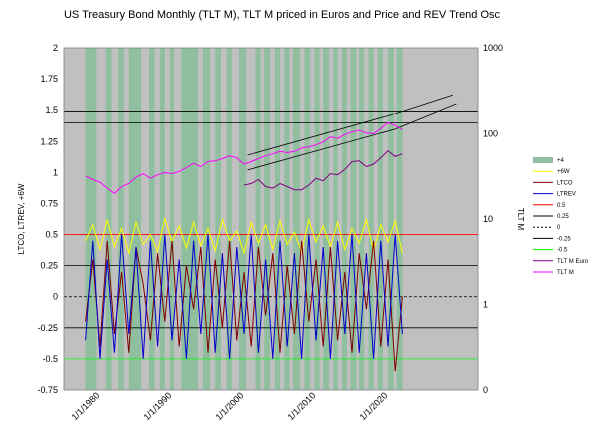 The width and height of the screenshot is (600, 436). Describe the element at coordinates (563, 217) in the screenshot. I see `legend-label: 0.25` at that location.